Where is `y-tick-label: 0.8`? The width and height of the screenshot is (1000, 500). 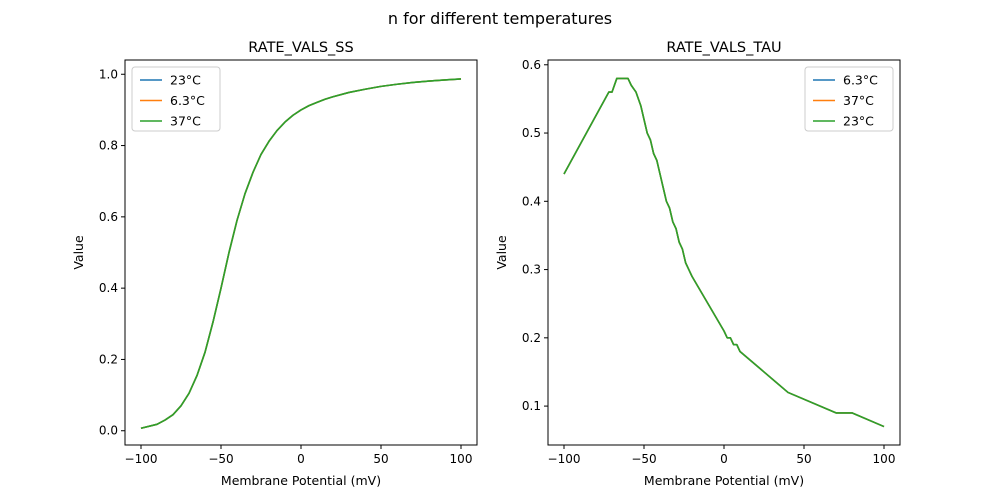 y-tick-label: 0.8 is located at coordinates (108, 146).